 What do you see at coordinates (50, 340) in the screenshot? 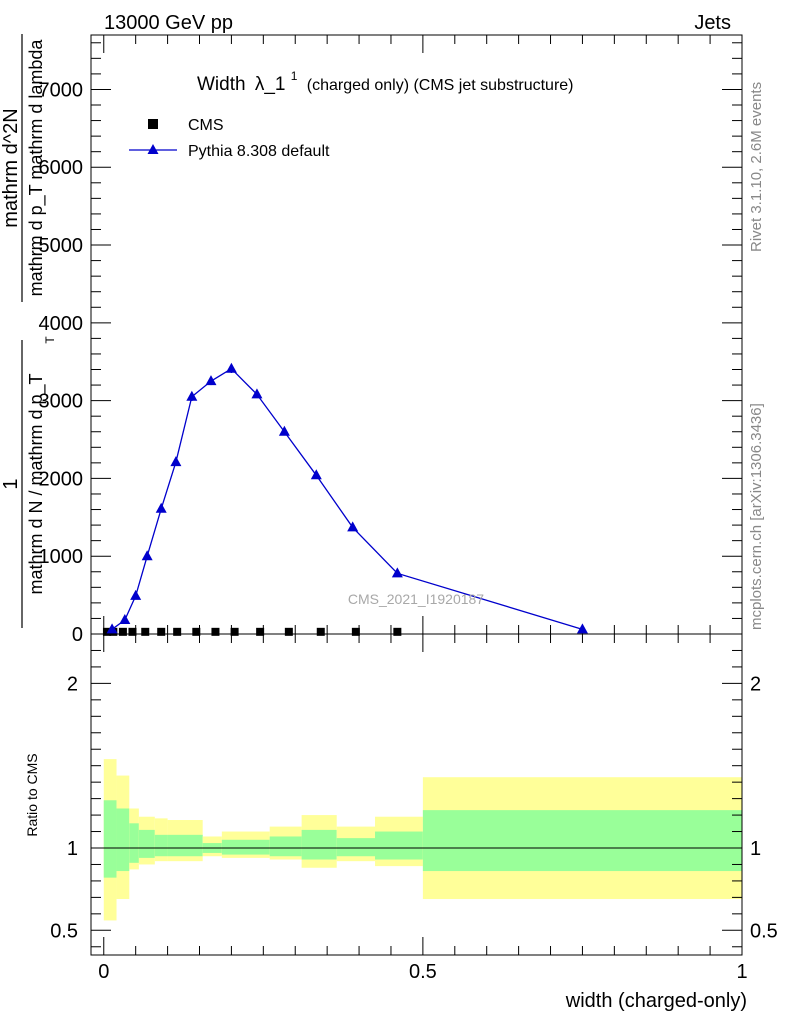
I see `y-label-subscript: T` at bounding box center [50, 340].